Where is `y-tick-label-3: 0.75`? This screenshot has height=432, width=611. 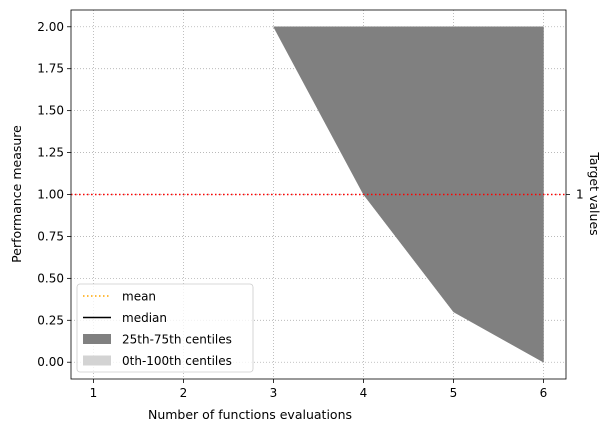 y-tick-label-3: 0.75 is located at coordinates (50, 236).